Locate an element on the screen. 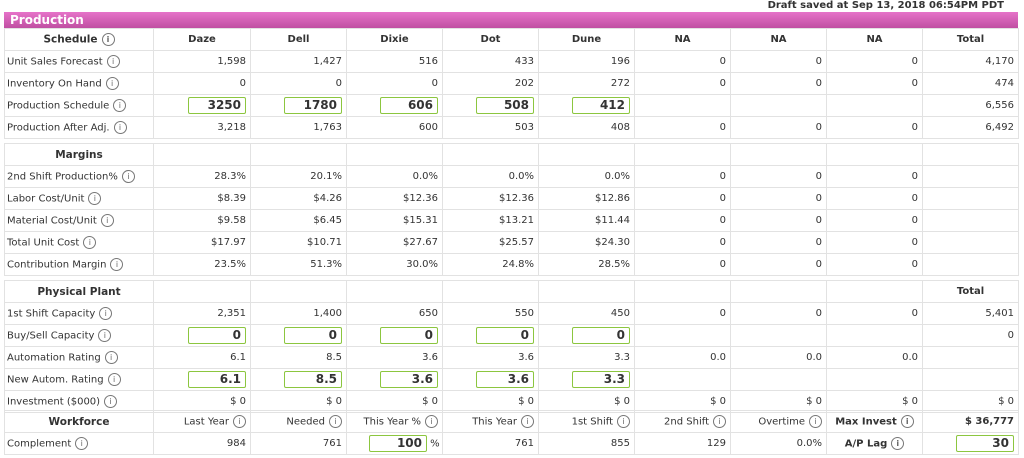  cell: $11.44 is located at coordinates (586, 220).